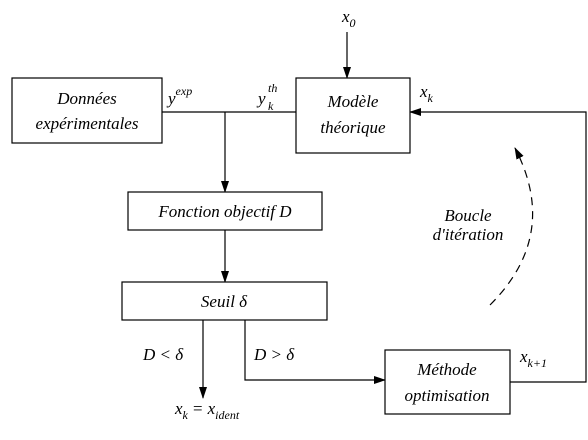  I want to click on label-x0: x0, so click(348, 18).